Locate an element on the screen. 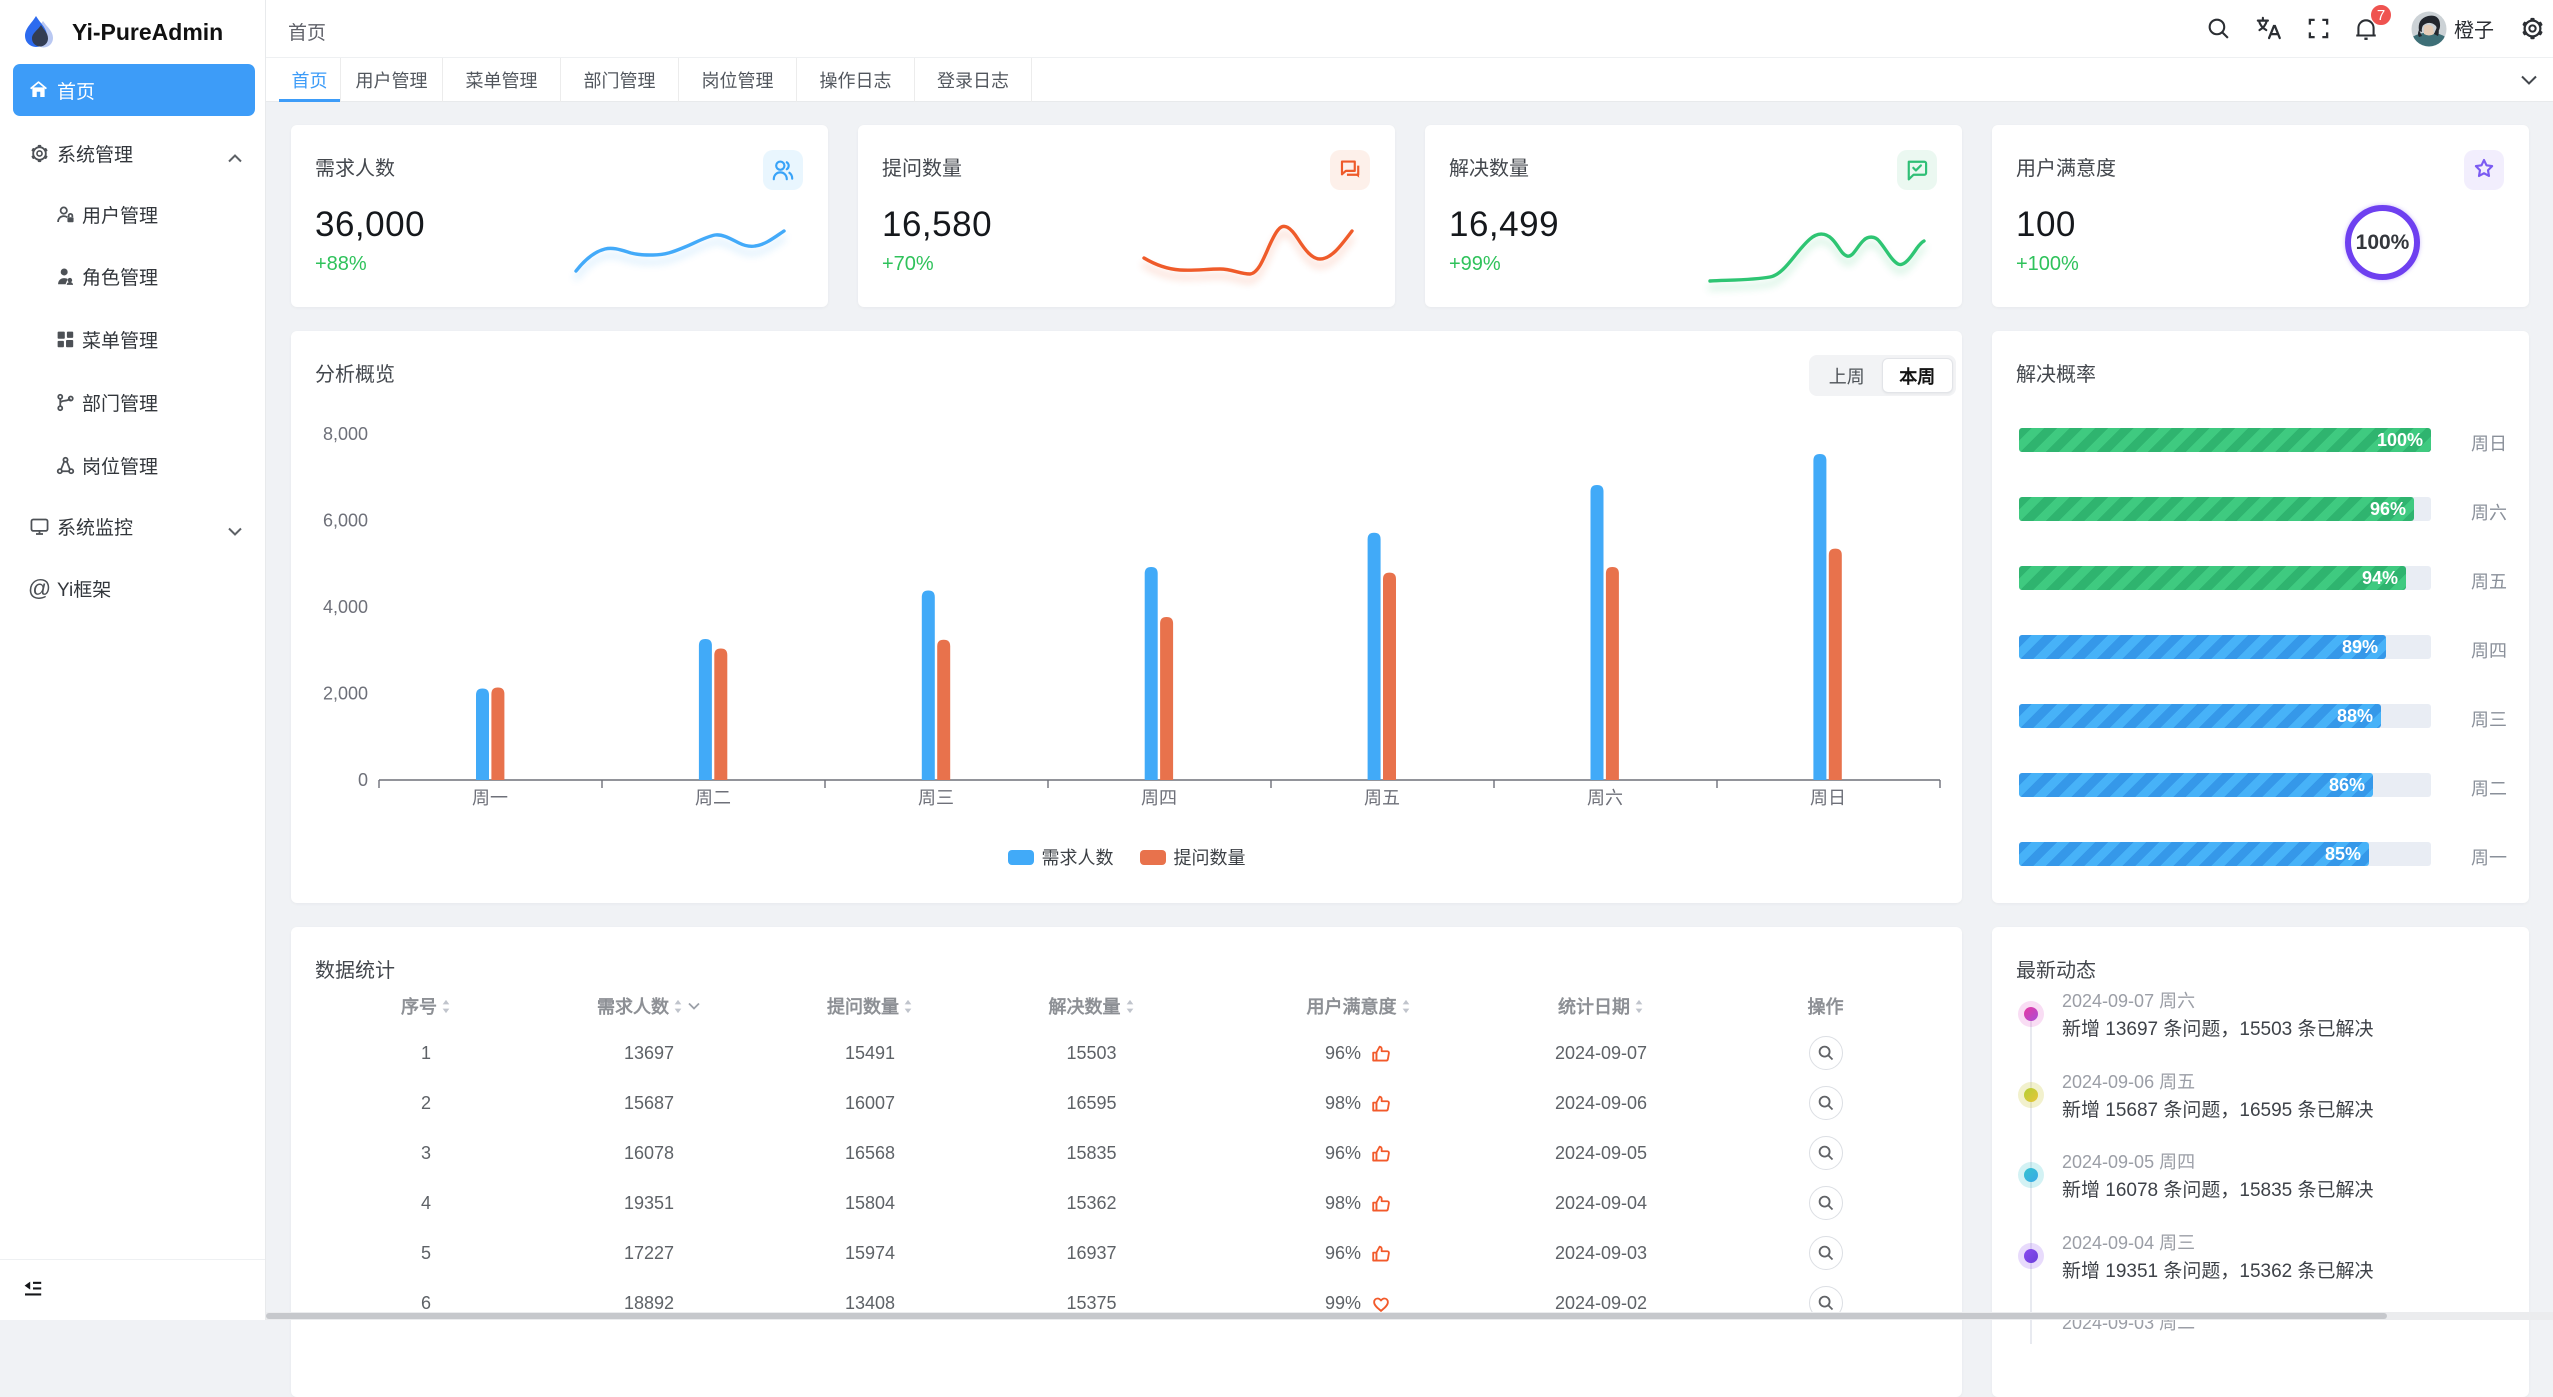  svg-text: 周一 is located at coordinates (490, 798).